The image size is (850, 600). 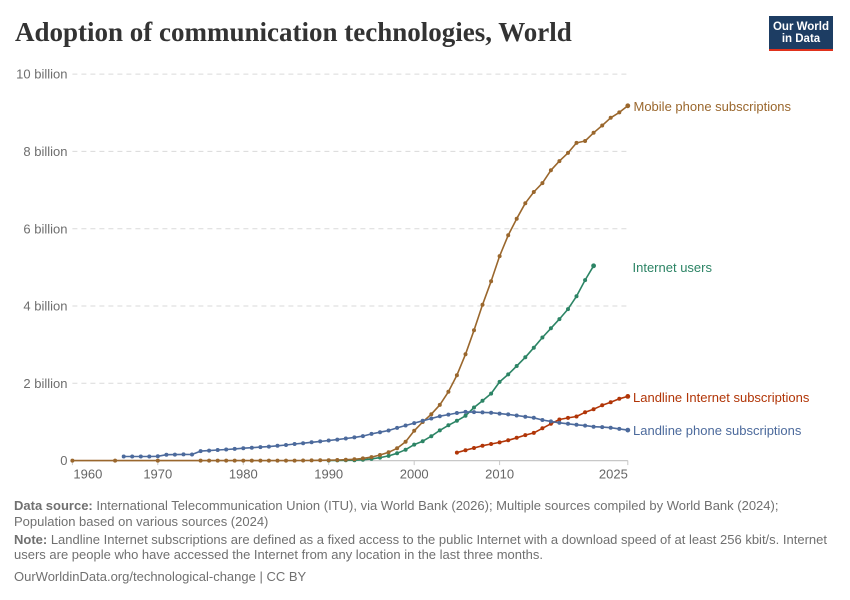 What do you see at coordinates (45, 228) in the screenshot?
I see `svg-text: 6 billion` at bounding box center [45, 228].